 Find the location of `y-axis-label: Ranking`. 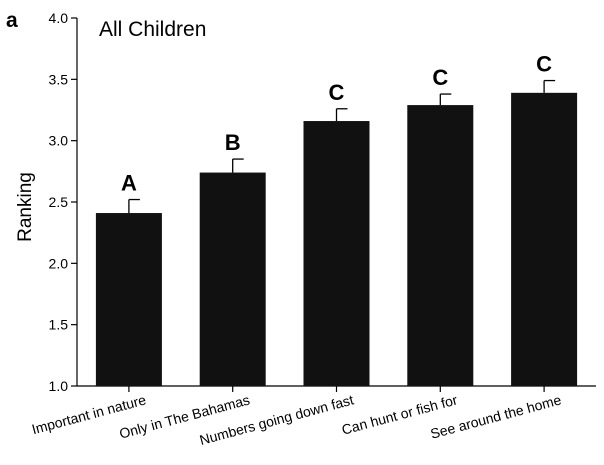

y-axis-label: Ranking is located at coordinates (25, 207).